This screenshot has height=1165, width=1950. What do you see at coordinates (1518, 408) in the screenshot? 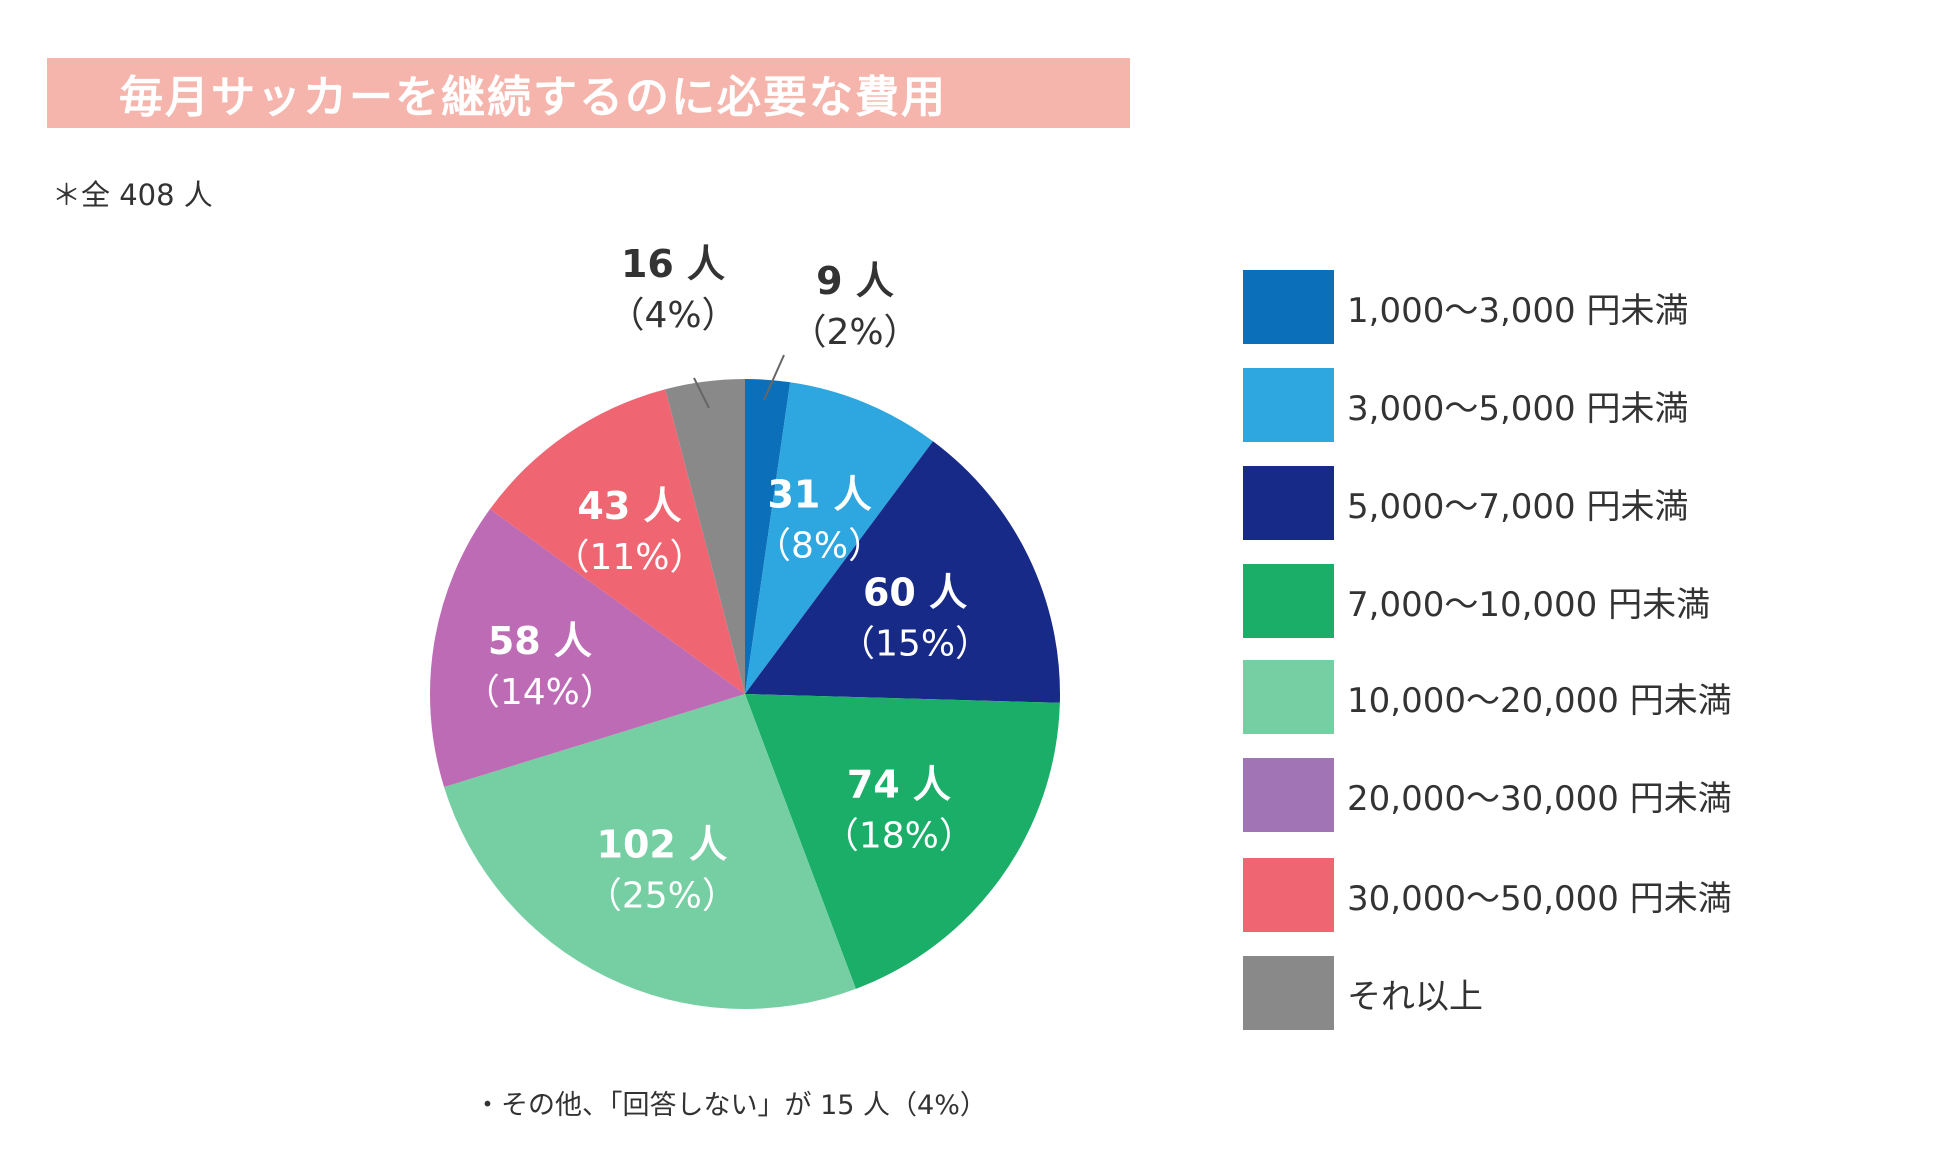
I see `legend-label: 3,000〜5,000 円未満` at bounding box center [1518, 408].